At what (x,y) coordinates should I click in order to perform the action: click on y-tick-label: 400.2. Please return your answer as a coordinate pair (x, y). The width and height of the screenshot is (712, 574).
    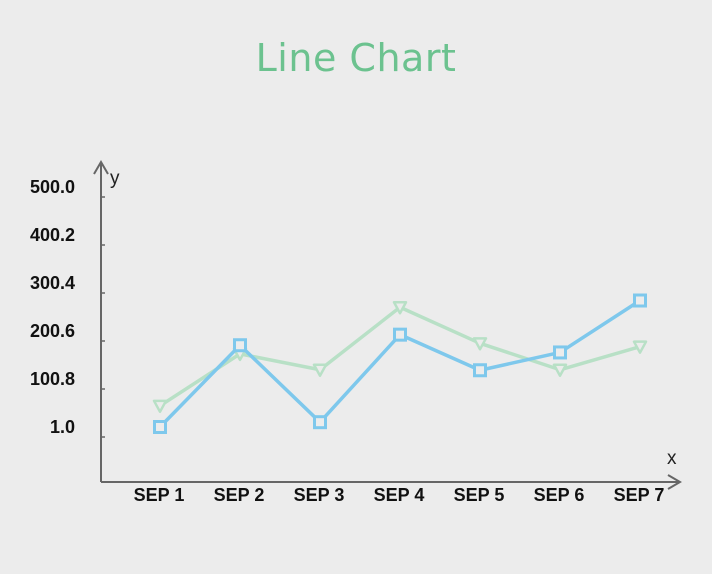
    Looking at the image, I should click on (52, 235).